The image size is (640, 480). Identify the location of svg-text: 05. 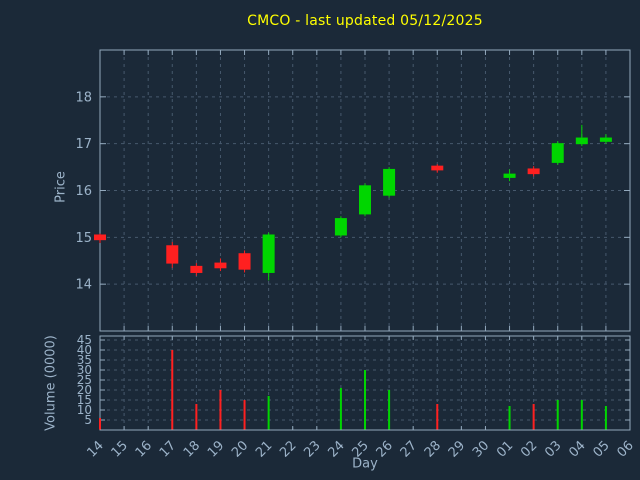
(601, 449).